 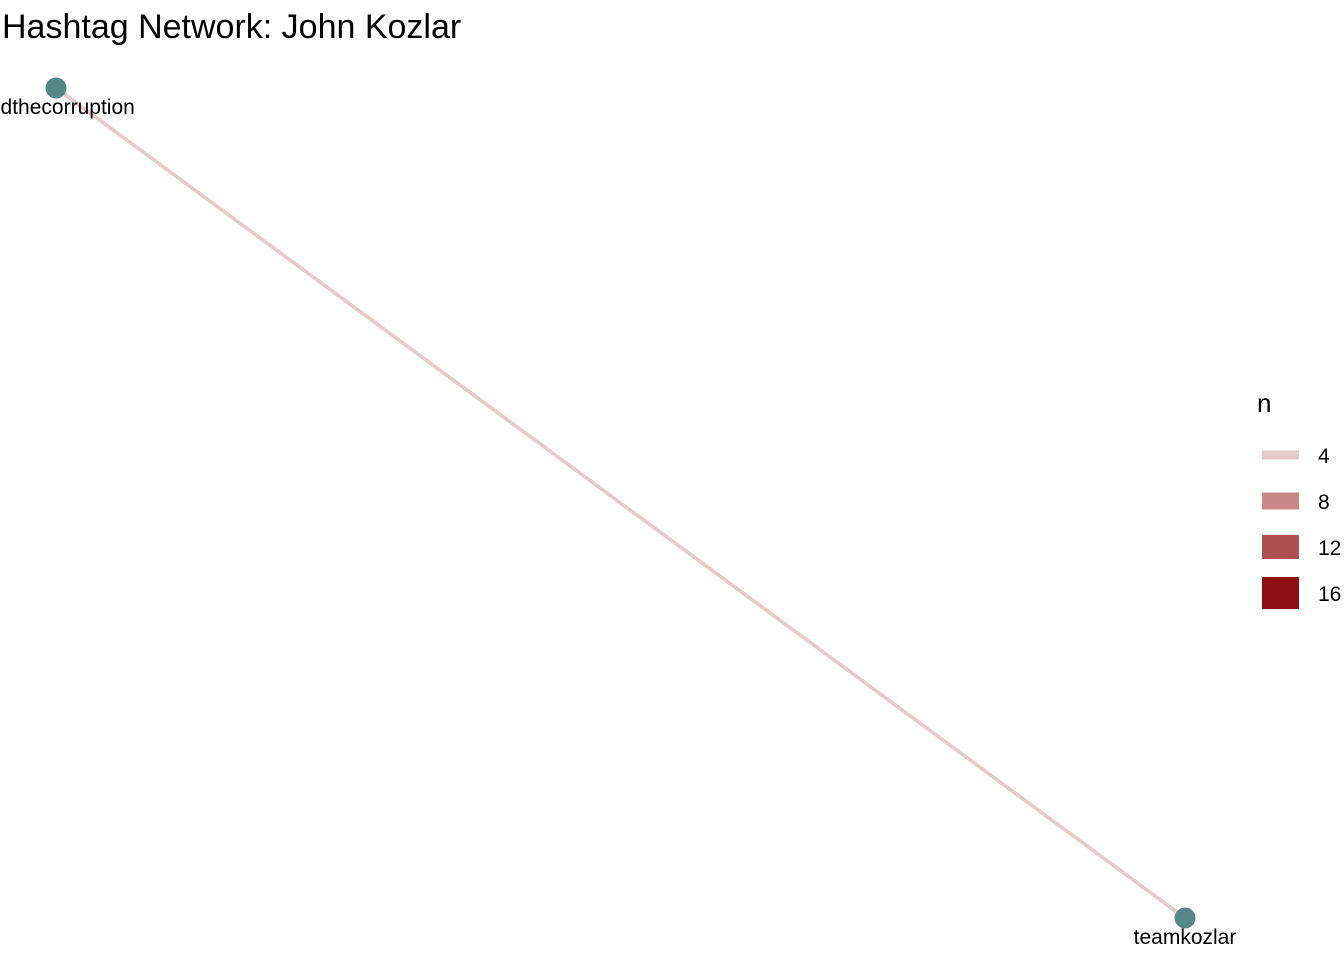 What do you see at coordinates (1329, 548) in the screenshot?
I see `legend-label-12: 12` at bounding box center [1329, 548].